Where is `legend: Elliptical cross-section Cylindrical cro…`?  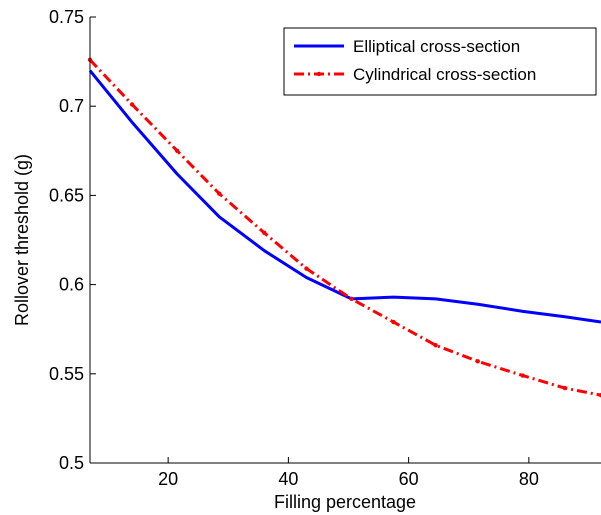
legend: Elliptical cross-section Cylindrical cro… is located at coordinates (440, 61).